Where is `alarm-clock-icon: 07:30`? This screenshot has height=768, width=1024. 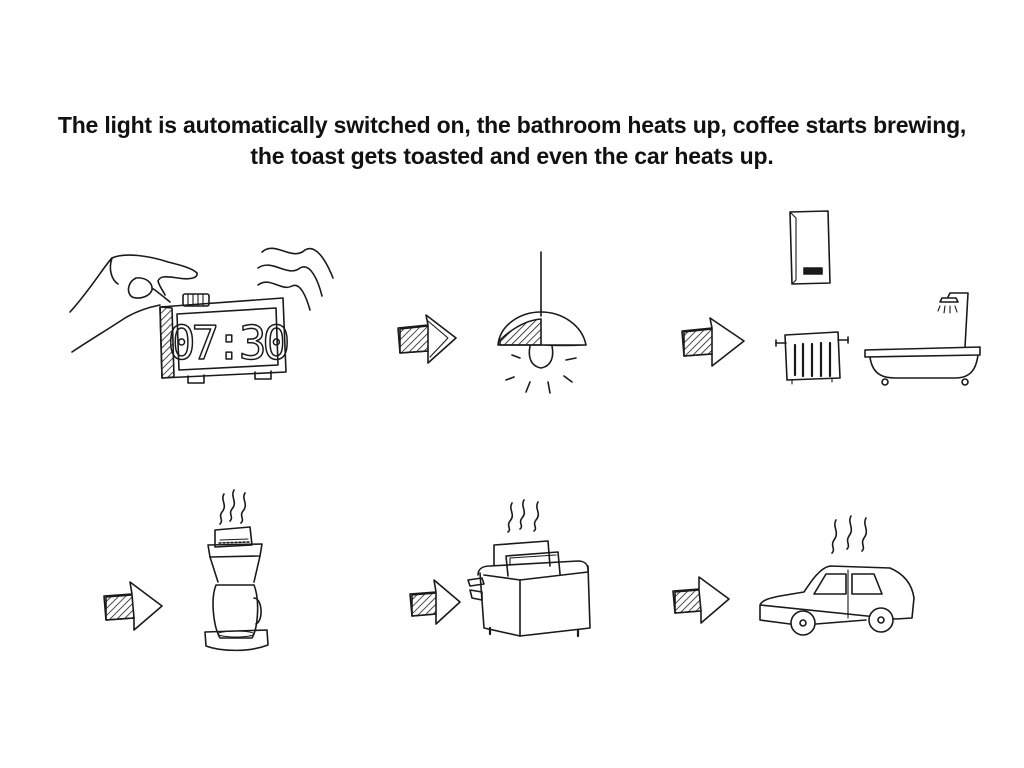 alarm-clock-icon: 07:30 is located at coordinates (201, 315).